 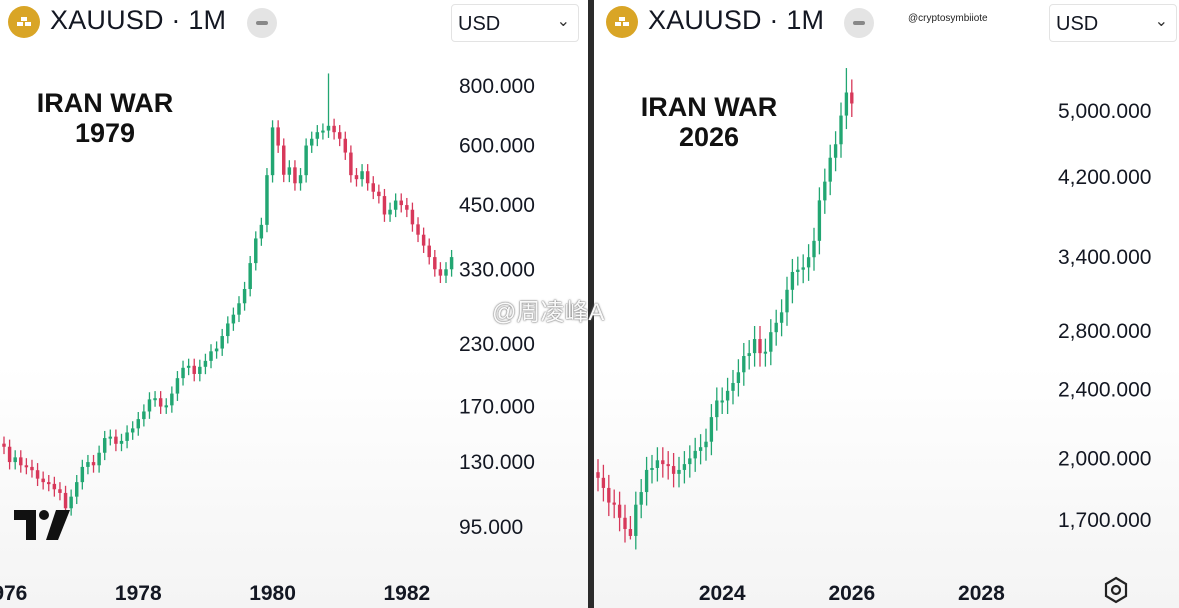 What do you see at coordinates (948, 18) in the screenshot?
I see `creator-tag: @cryptosymbiiote` at bounding box center [948, 18].